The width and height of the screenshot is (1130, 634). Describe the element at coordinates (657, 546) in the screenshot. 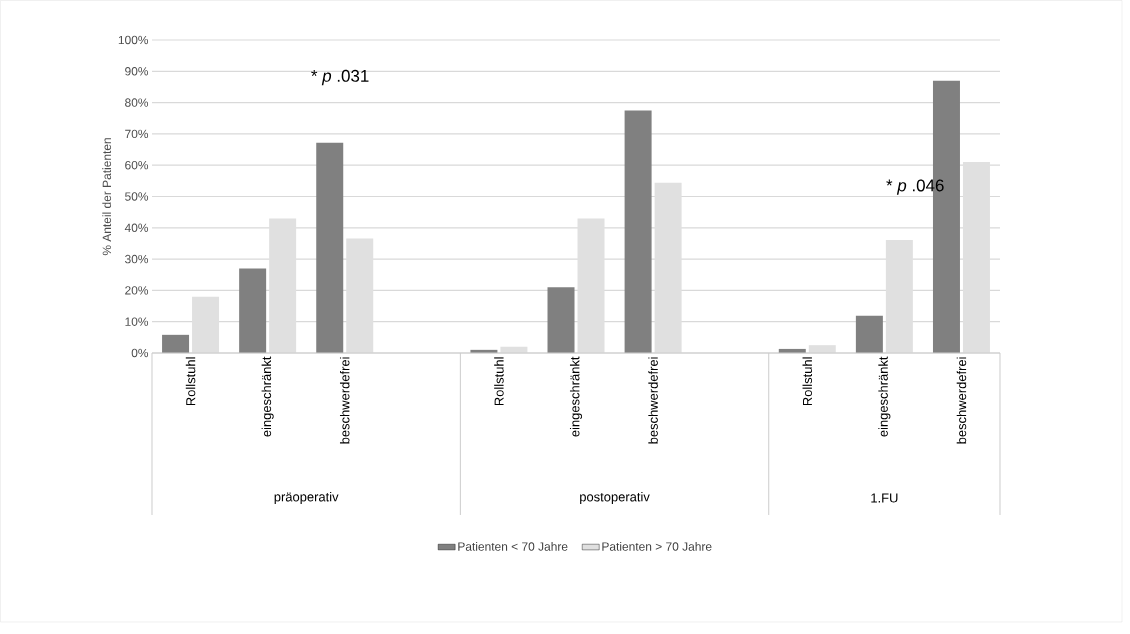

I see `legend-label: Patienten > 70 Jahre` at that location.